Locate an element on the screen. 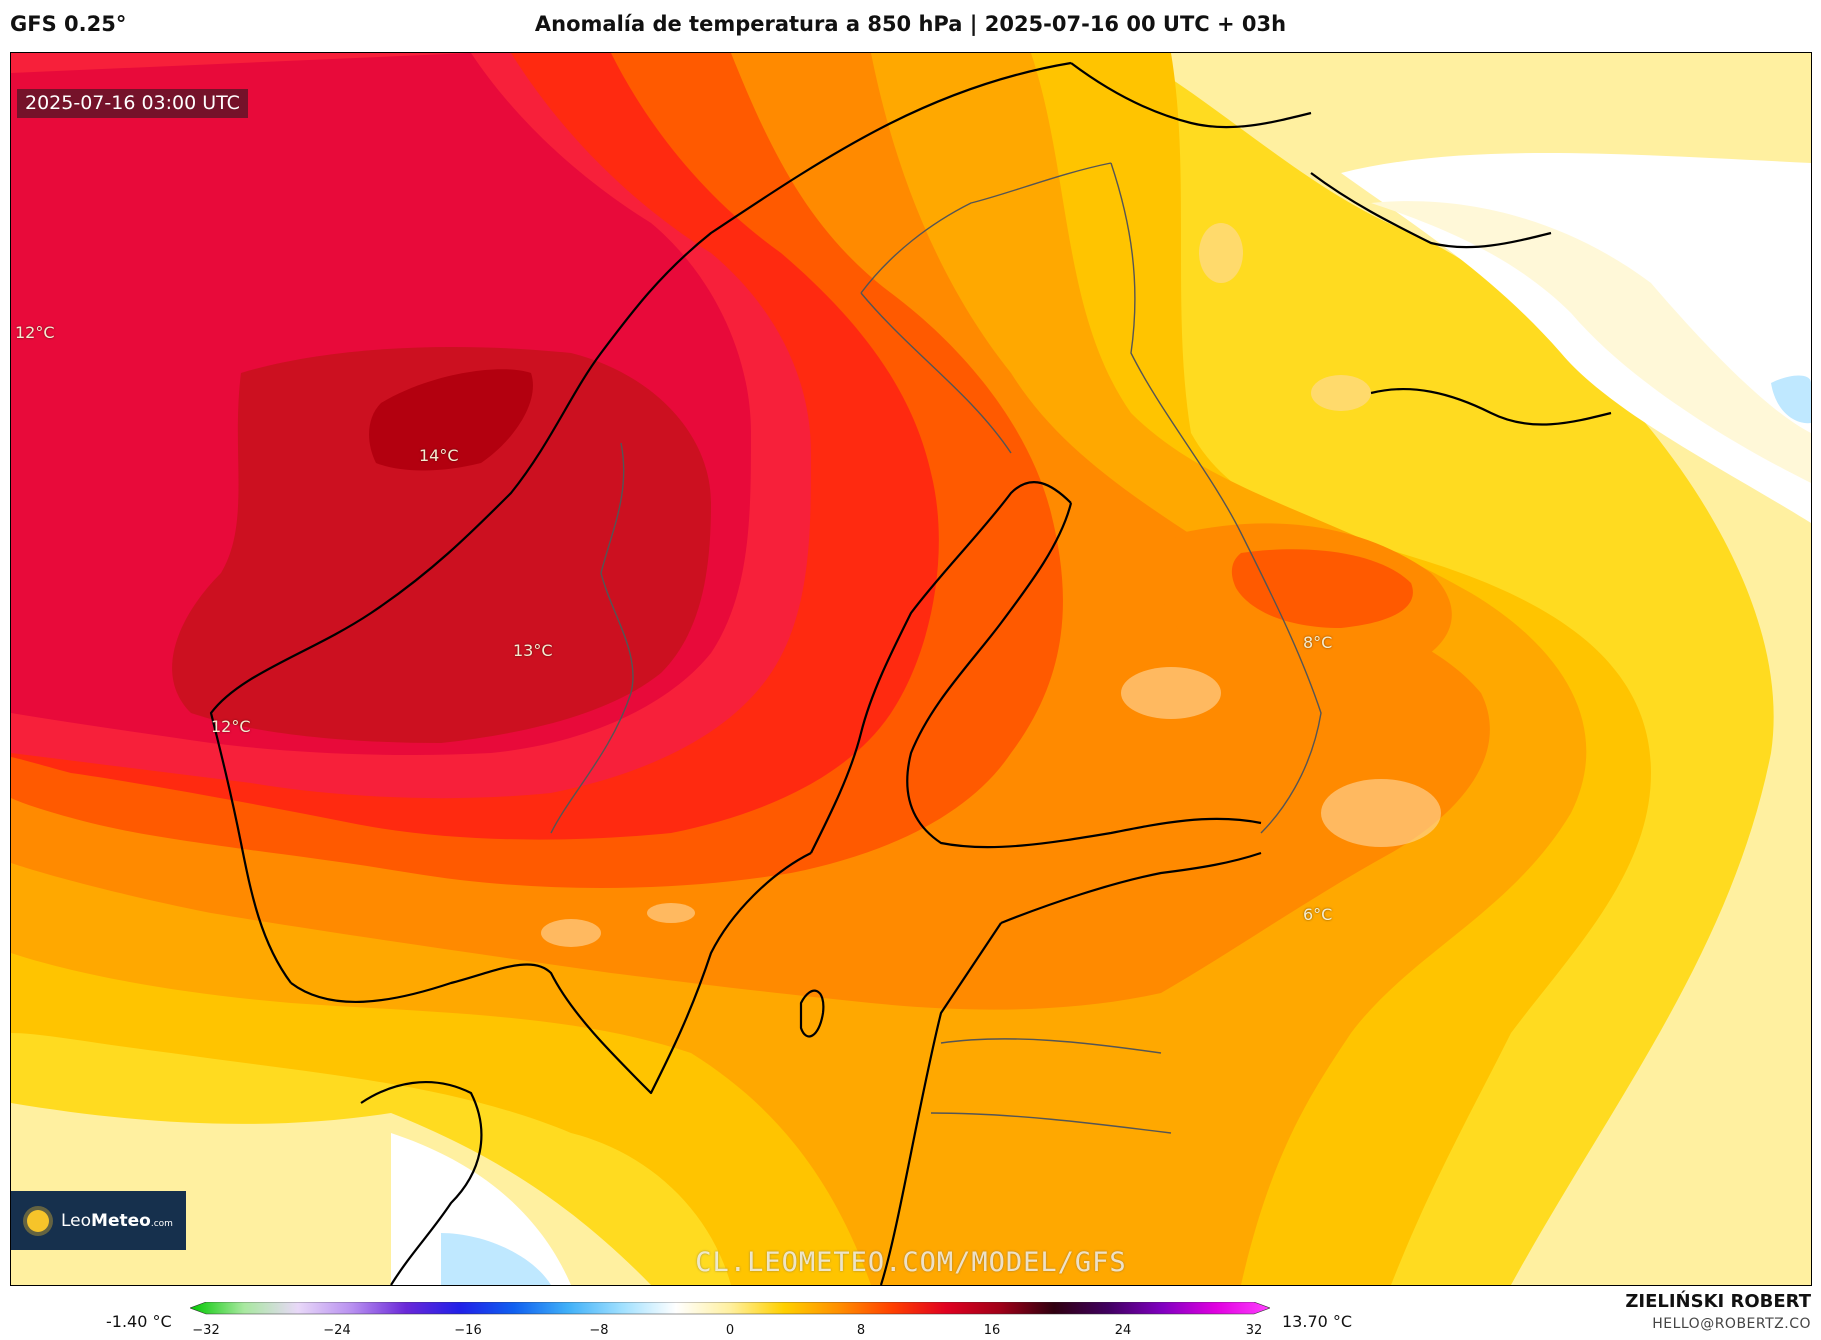 Image resolution: width=1821 pixels, height=1340 pixels. band-lightblue-sw is located at coordinates (496, 1259).